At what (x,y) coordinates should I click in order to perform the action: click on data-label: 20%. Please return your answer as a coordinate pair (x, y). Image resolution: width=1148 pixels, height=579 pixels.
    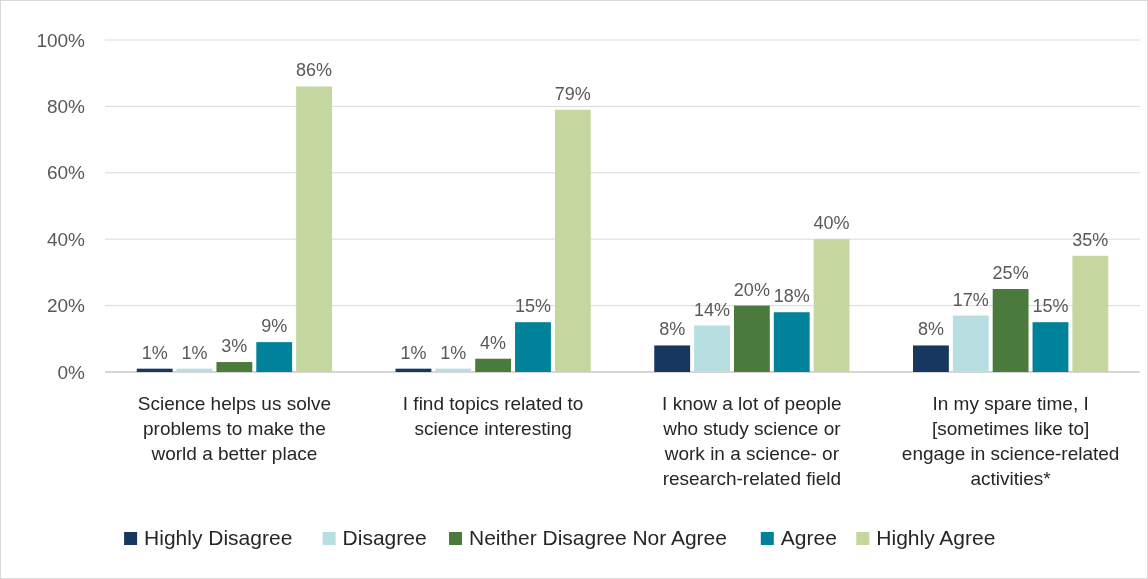
    Looking at the image, I should click on (751, 289).